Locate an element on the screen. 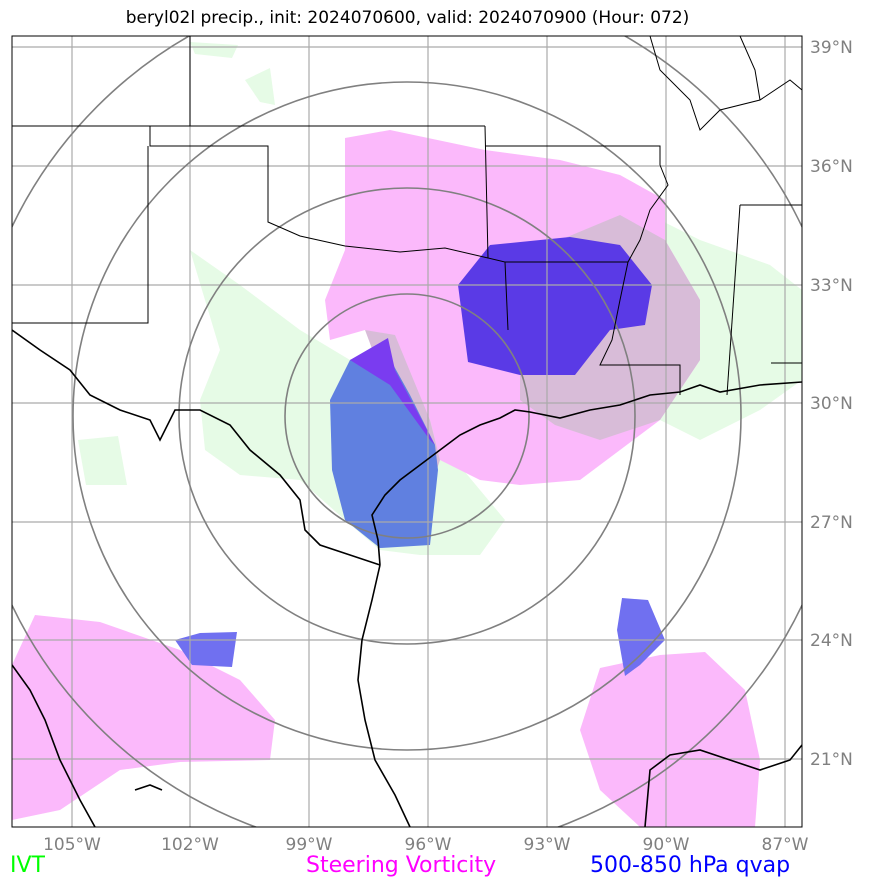 This screenshot has height=891, width=873. sv-area-south is located at coordinates (670, 739).